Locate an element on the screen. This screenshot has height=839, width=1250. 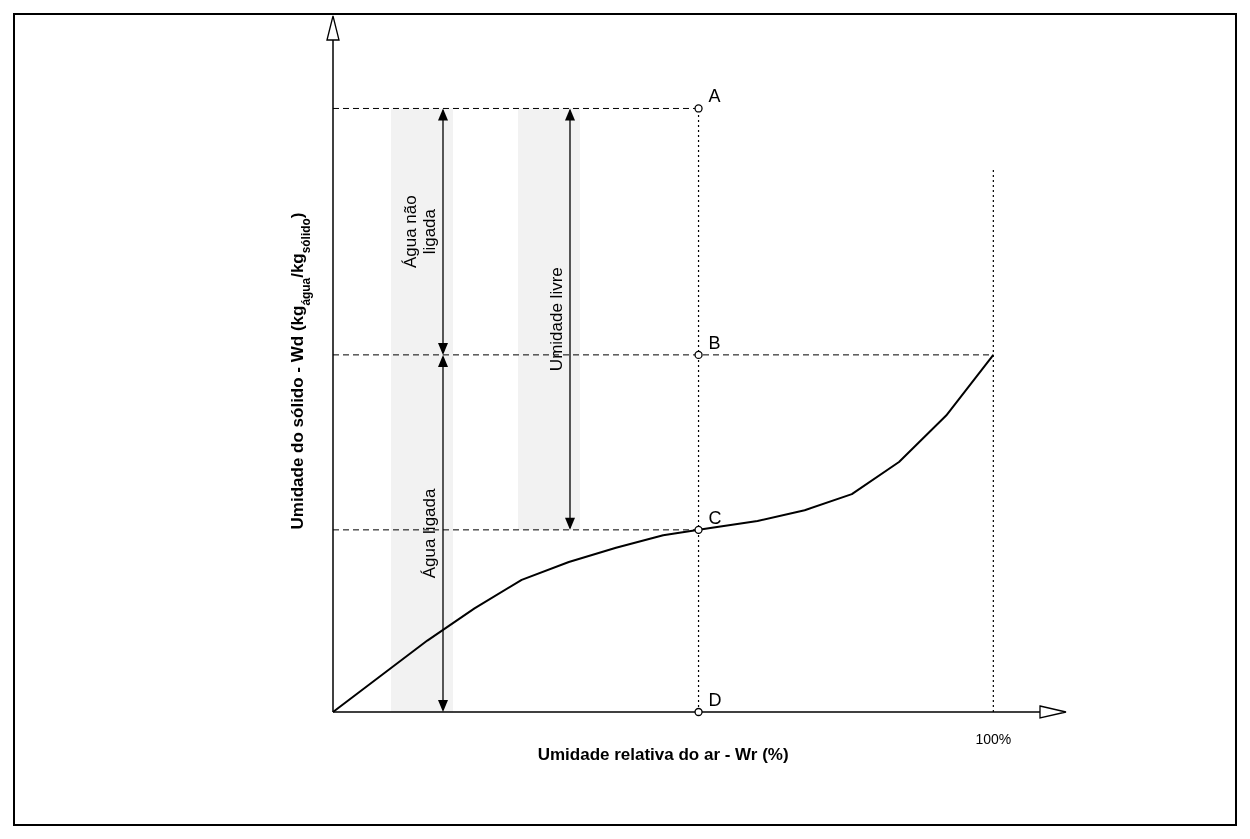
x-axis-title: Umidade relativa do ar - Wr (%) is located at coordinates (663, 754).